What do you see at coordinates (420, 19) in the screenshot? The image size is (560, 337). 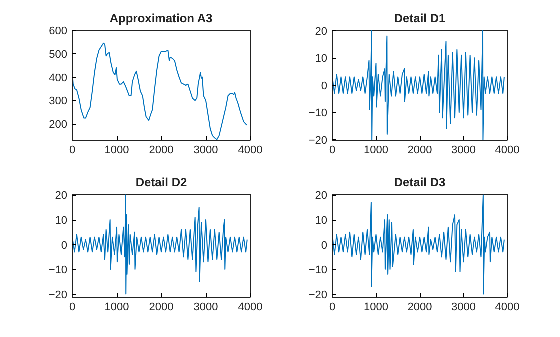 I see `chart-title: Detail D1` at bounding box center [420, 19].